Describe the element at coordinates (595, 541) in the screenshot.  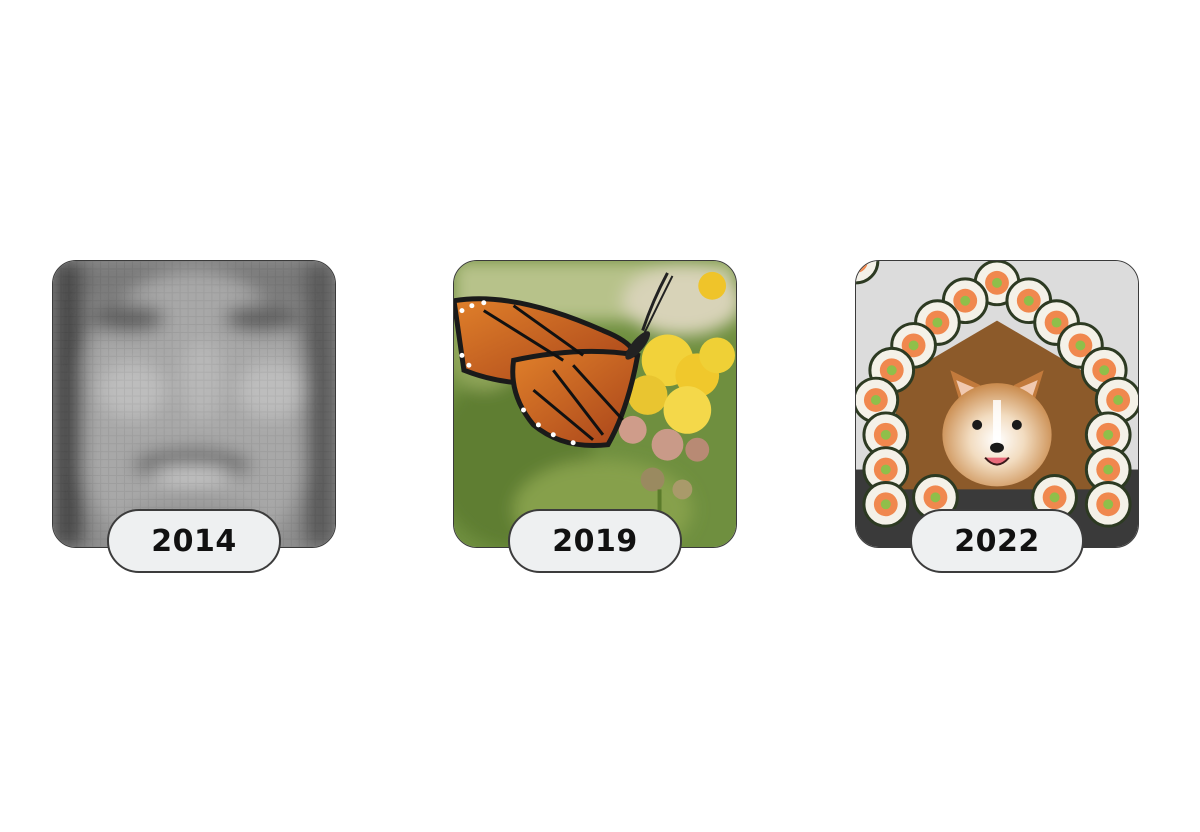
I see `year-label-2019: 2019` at that location.